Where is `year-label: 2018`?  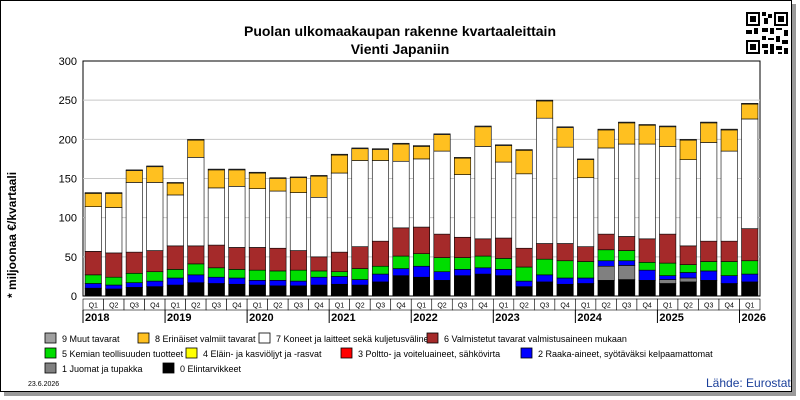
year-label: 2018 is located at coordinates (97, 318).